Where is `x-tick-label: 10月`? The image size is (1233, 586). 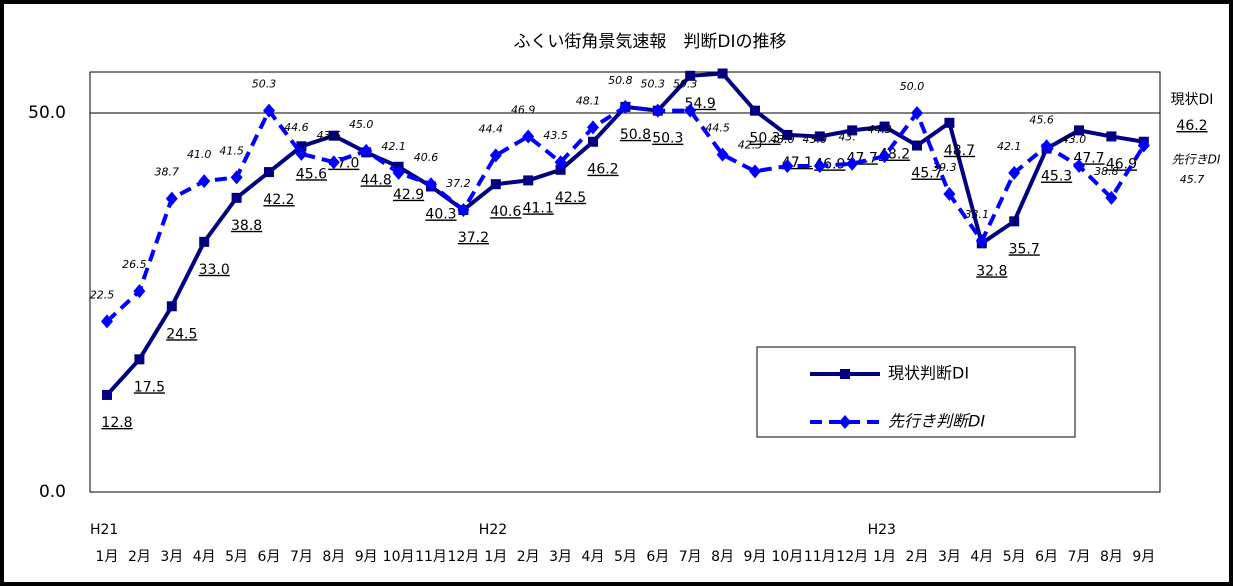 x-tick-label: 10月 is located at coordinates (399, 557).